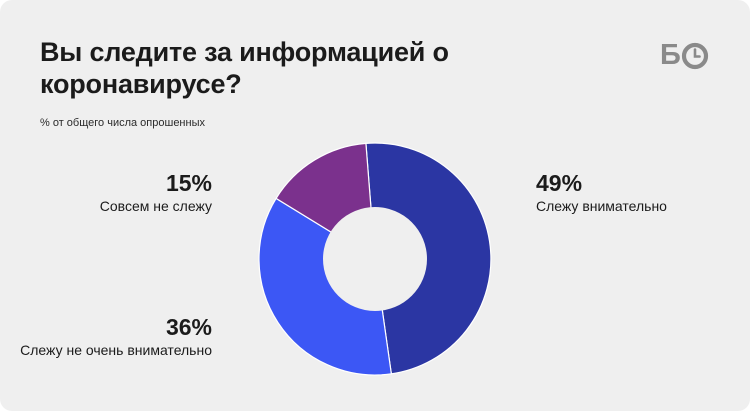 The width and height of the screenshot is (750, 415). I want to click on pie-slice-not-closely, so click(325, 286).